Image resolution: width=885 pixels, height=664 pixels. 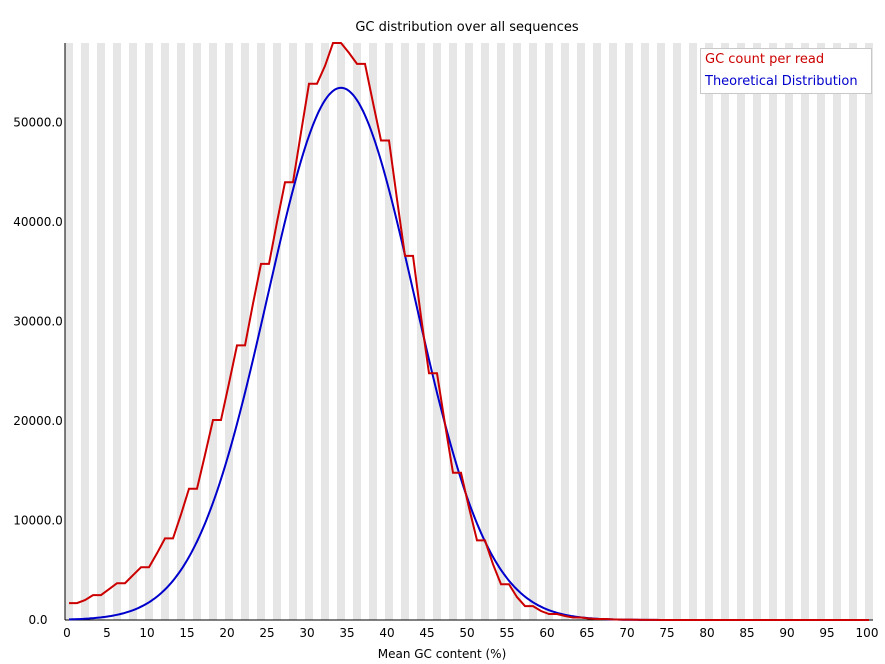 What do you see at coordinates (38, 222) in the screenshot?
I see `y-tick-label: 40000.0` at bounding box center [38, 222].